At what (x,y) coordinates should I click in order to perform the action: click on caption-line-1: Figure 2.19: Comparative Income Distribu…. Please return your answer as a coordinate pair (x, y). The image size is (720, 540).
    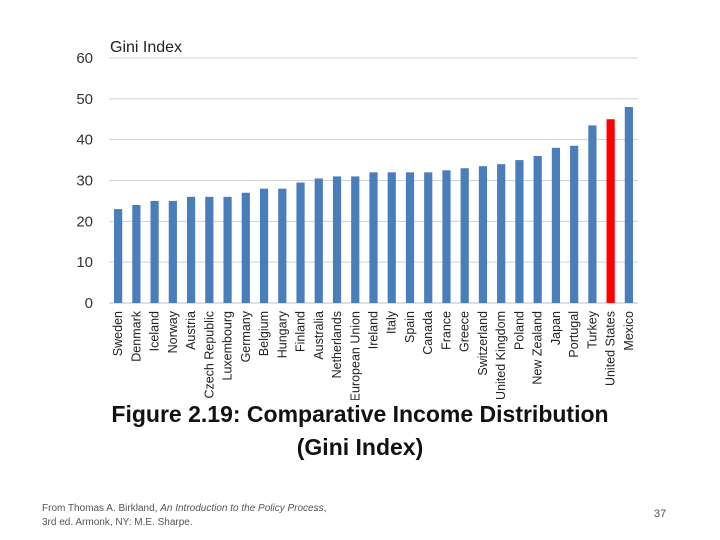
    Looking at the image, I should click on (360, 414).